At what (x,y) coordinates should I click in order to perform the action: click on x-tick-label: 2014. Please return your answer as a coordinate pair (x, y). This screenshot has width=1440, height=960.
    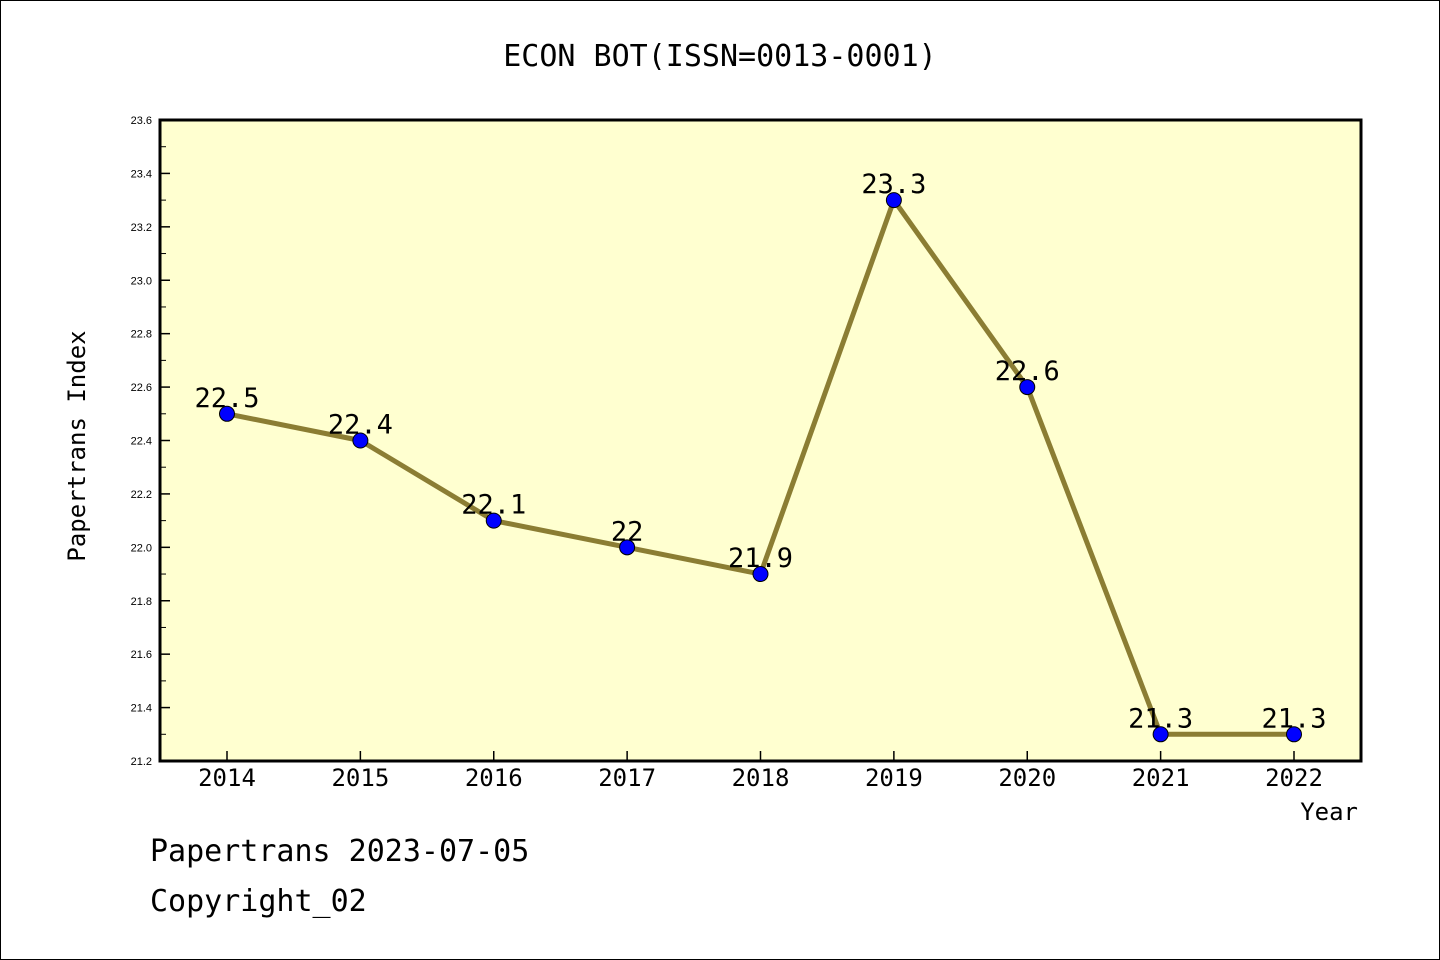
    Looking at the image, I should click on (227, 778).